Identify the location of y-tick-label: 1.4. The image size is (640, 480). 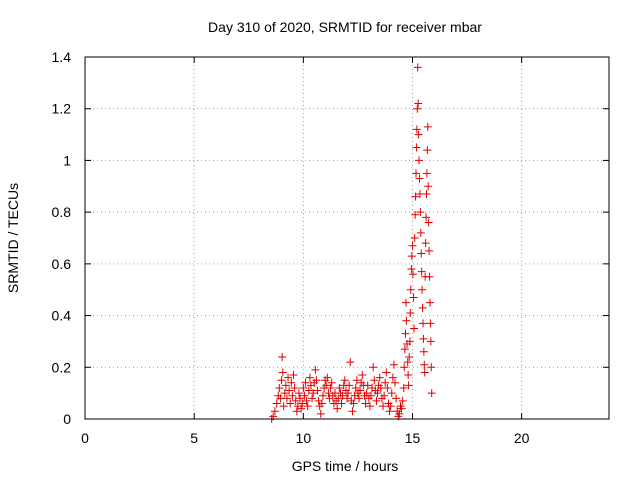
(62, 57).